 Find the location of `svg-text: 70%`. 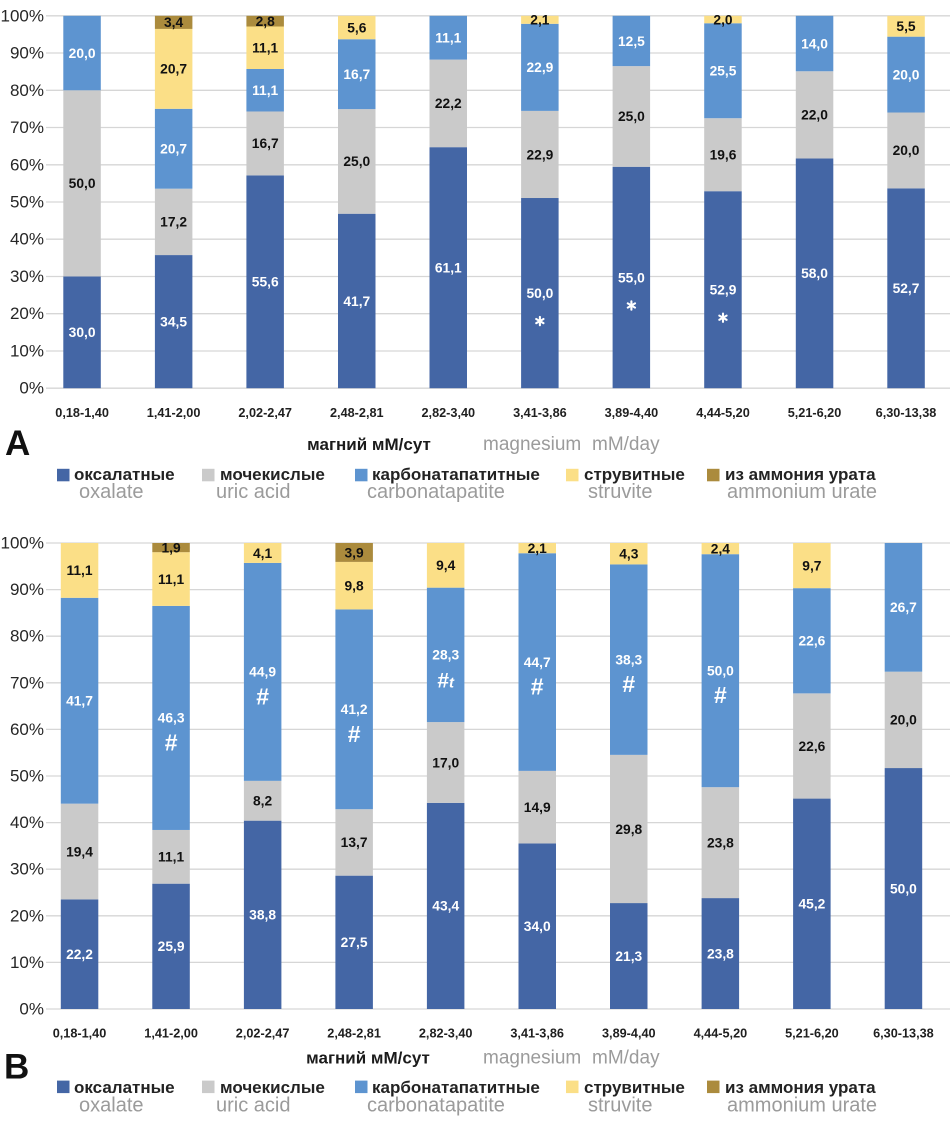

svg-text: 70% is located at coordinates (27, 127).